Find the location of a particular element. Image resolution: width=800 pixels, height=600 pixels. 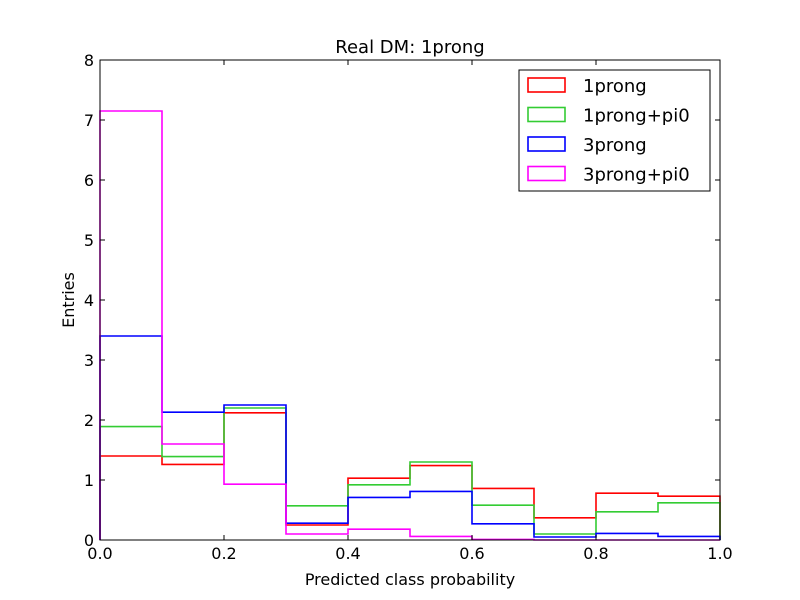

legend-label: 1prong+pi0 is located at coordinates (636, 116).